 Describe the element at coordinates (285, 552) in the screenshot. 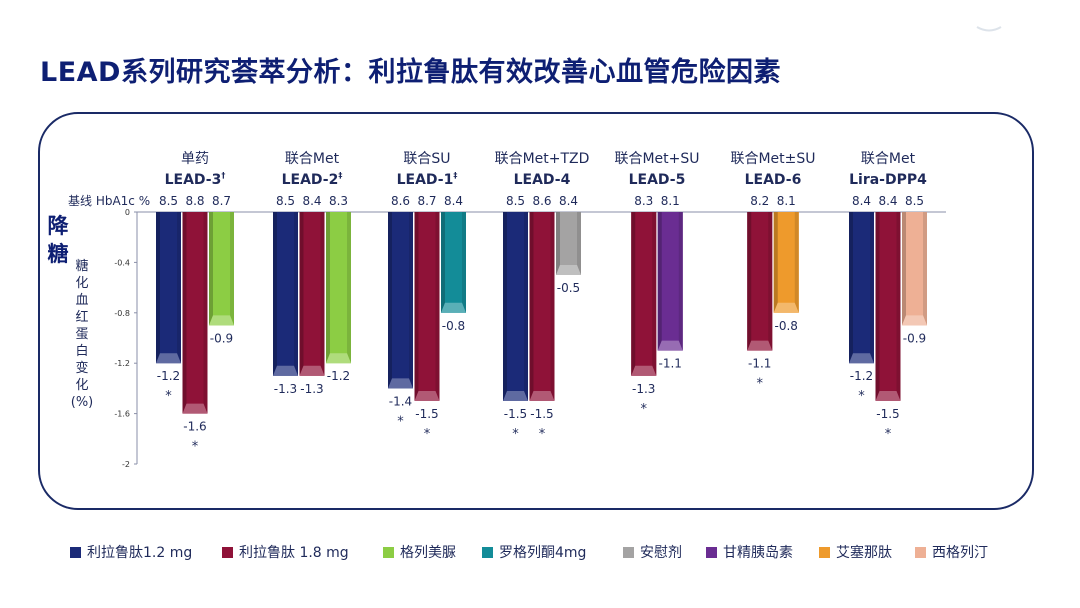

I see `legend-item: 利拉鲁肽 1.8 mg` at that location.